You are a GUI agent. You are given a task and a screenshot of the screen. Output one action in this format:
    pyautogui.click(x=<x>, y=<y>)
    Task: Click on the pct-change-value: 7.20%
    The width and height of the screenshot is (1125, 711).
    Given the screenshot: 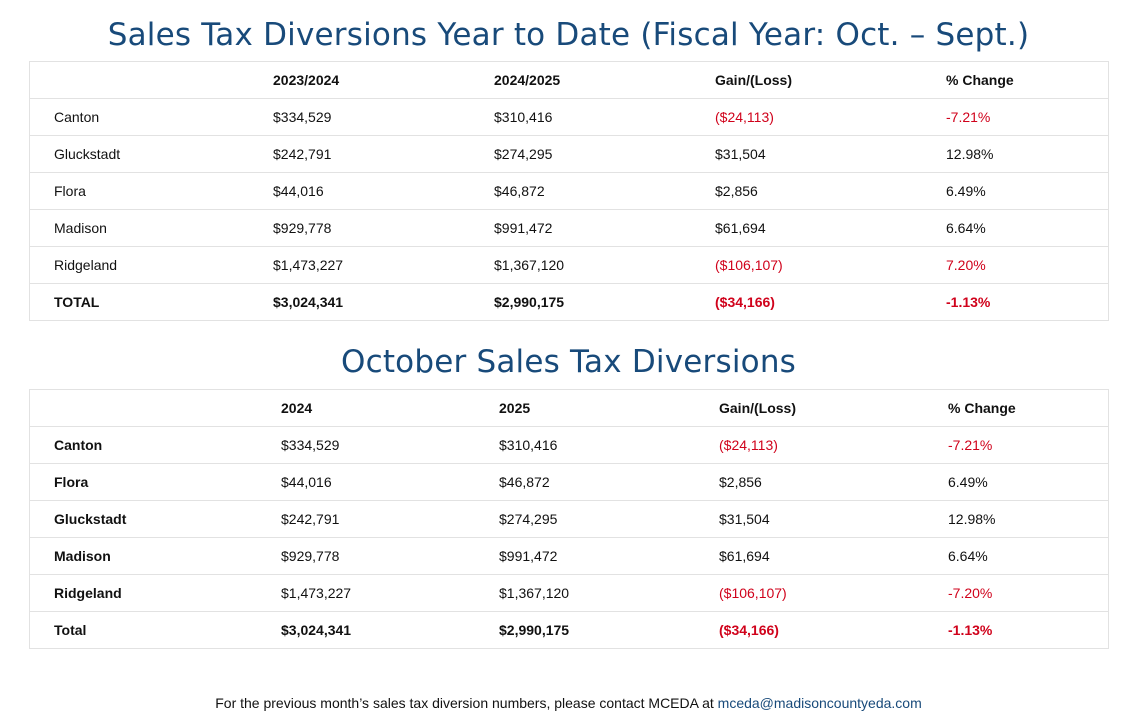 What is the action you would take?
    pyautogui.click(x=1027, y=265)
    